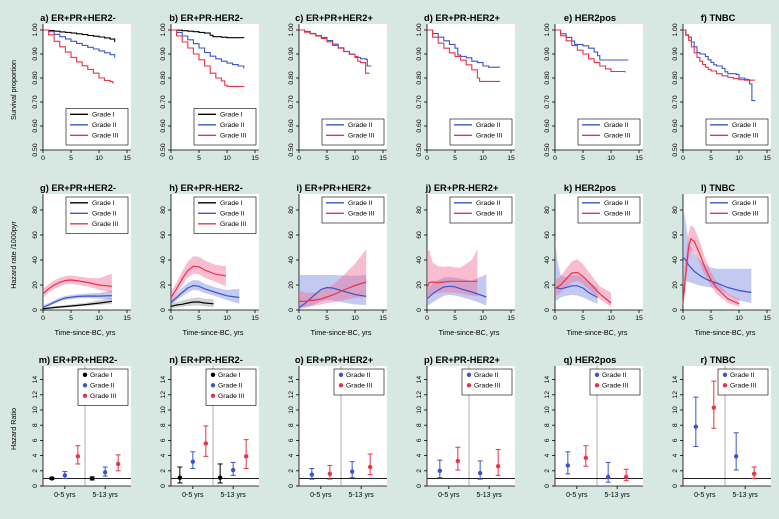 The image size is (779, 519). Describe the element at coordinates (103, 387) in the screenshot. I see `legend: Grade I Grade II Grade III` at that location.